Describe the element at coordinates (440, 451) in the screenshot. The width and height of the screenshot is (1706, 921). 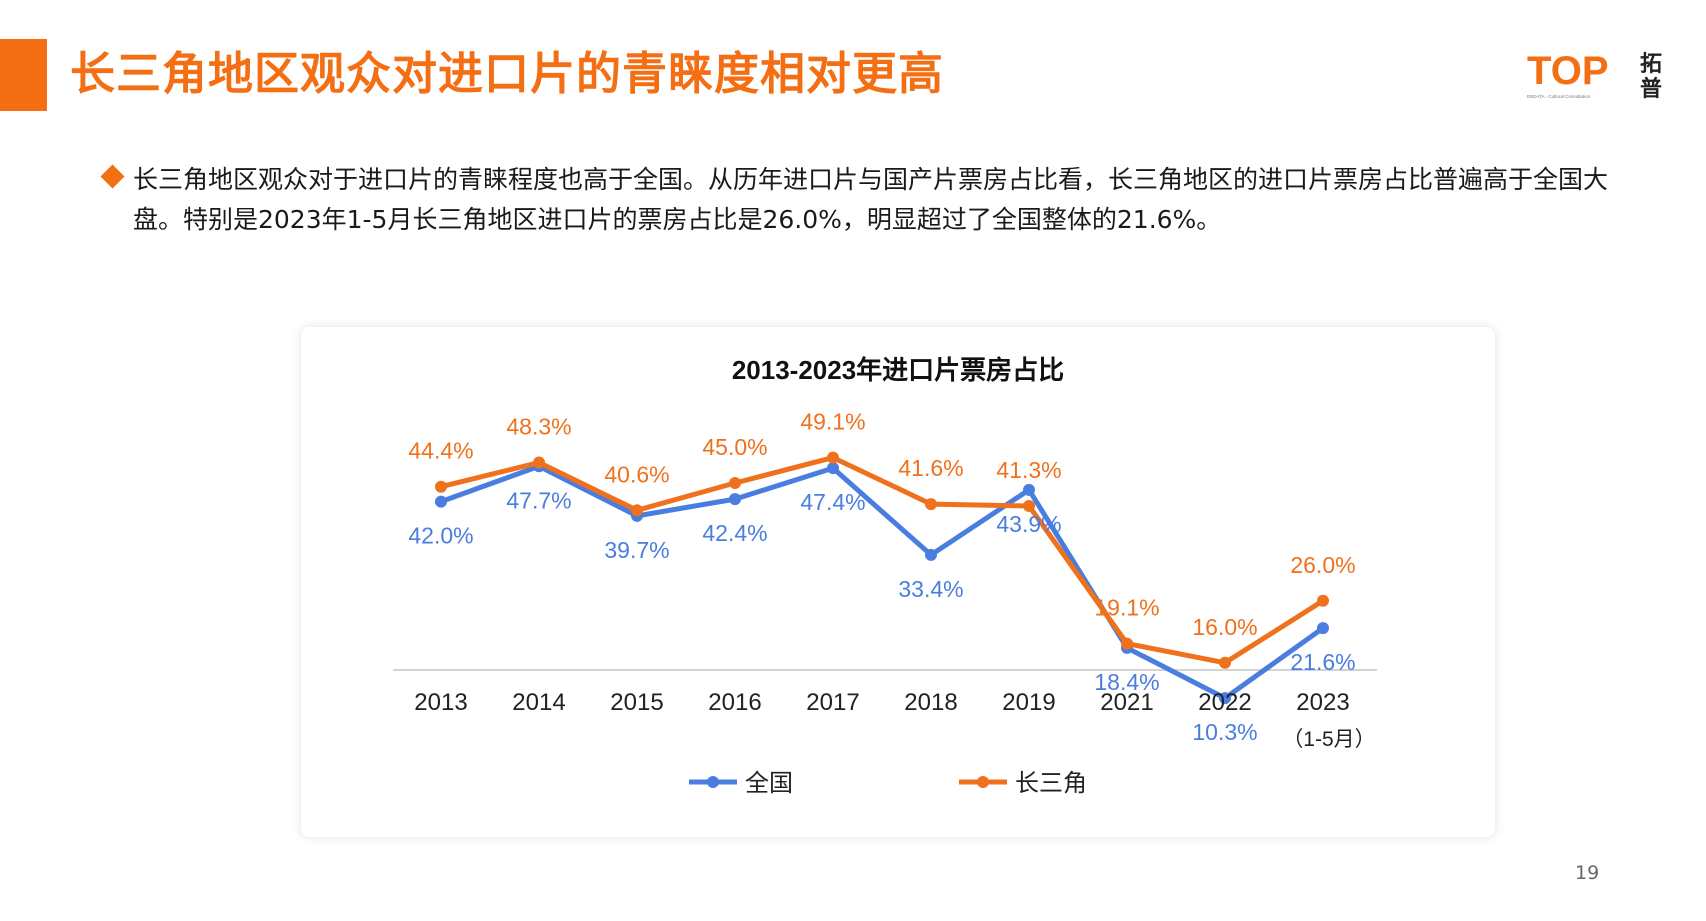
I see `series-1-label-0: 44.4%` at that location.